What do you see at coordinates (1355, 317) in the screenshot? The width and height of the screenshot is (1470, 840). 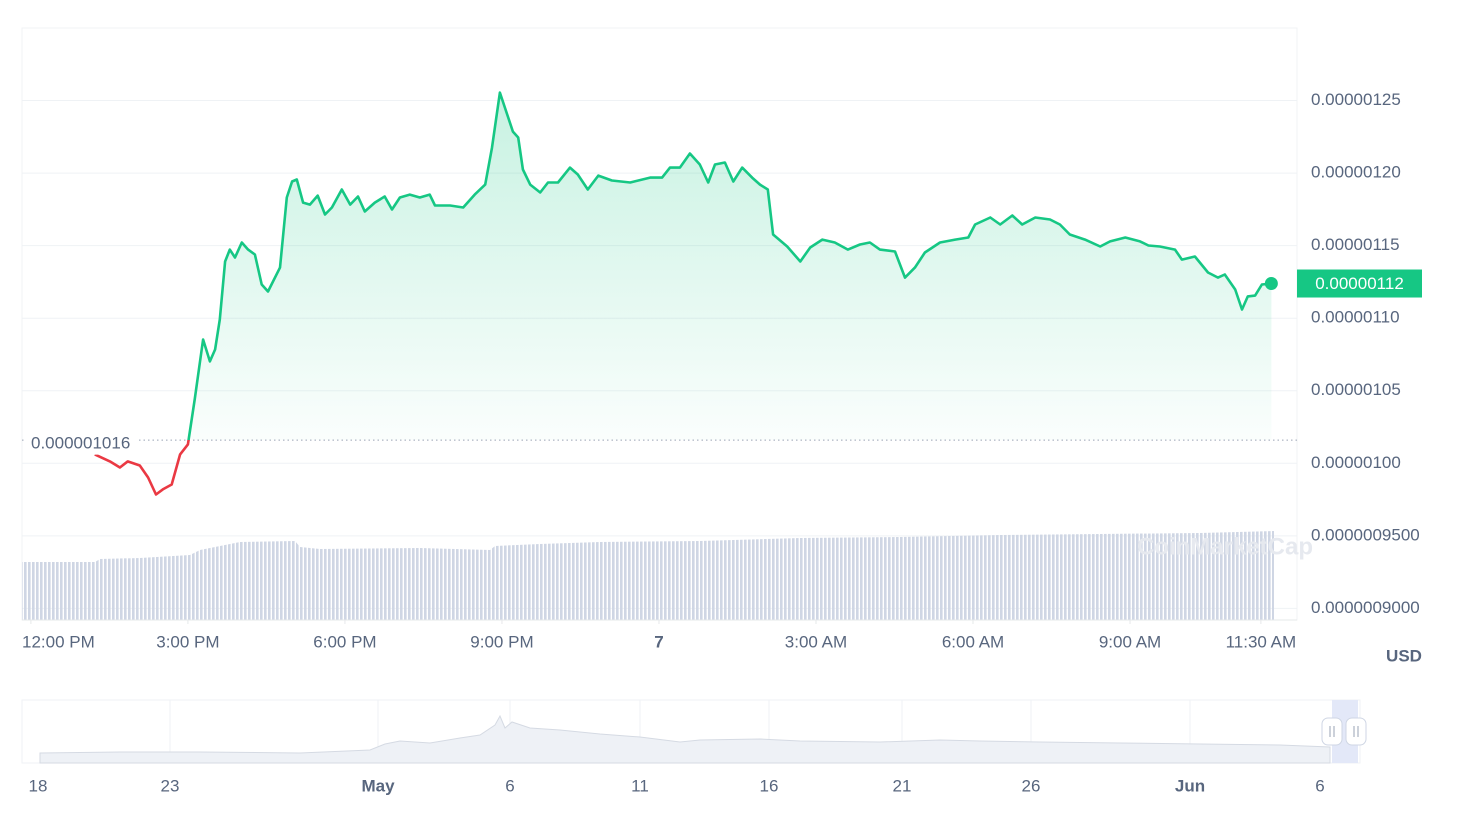 I see `y-tick-label: 0.00000110` at bounding box center [1355, 317].